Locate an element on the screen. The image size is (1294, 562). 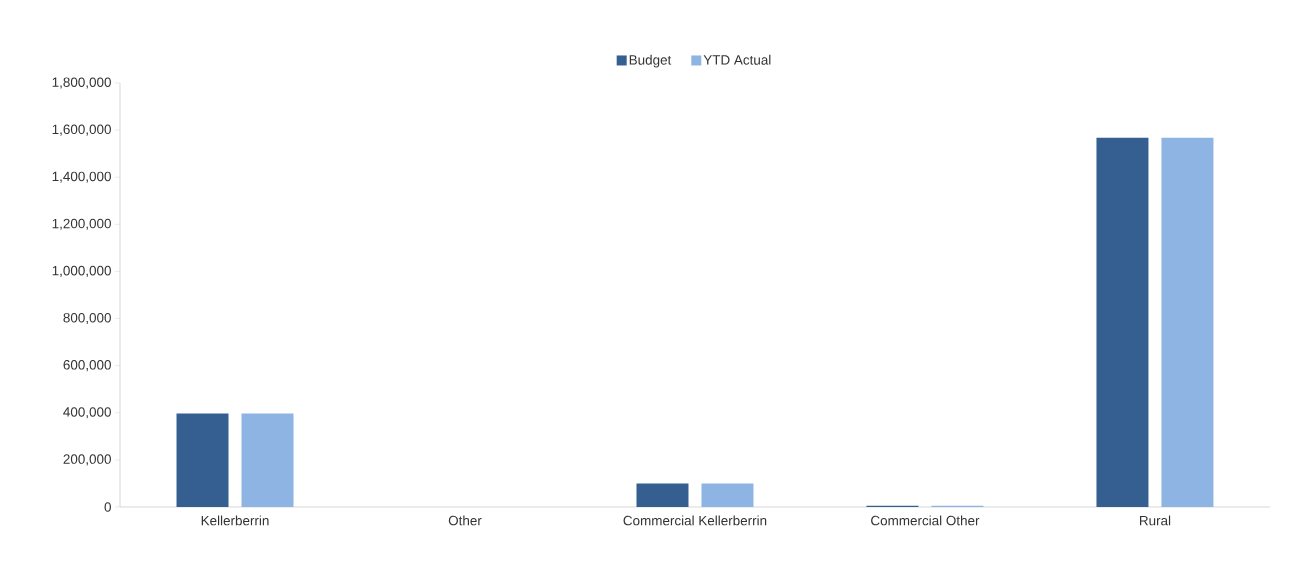
x-tick-label: Kellerberrin is located at coordinates (235, 520).